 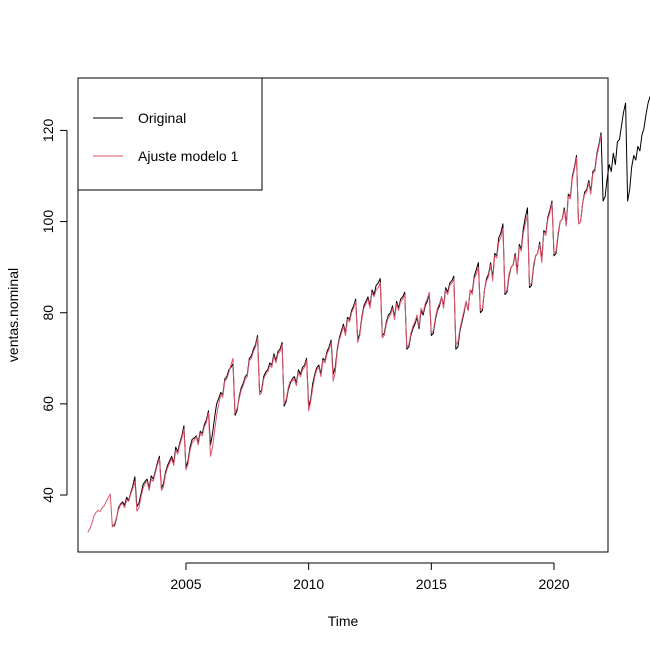 I want to click on y-tick-label-100: 100, so click(x=48, y=222).